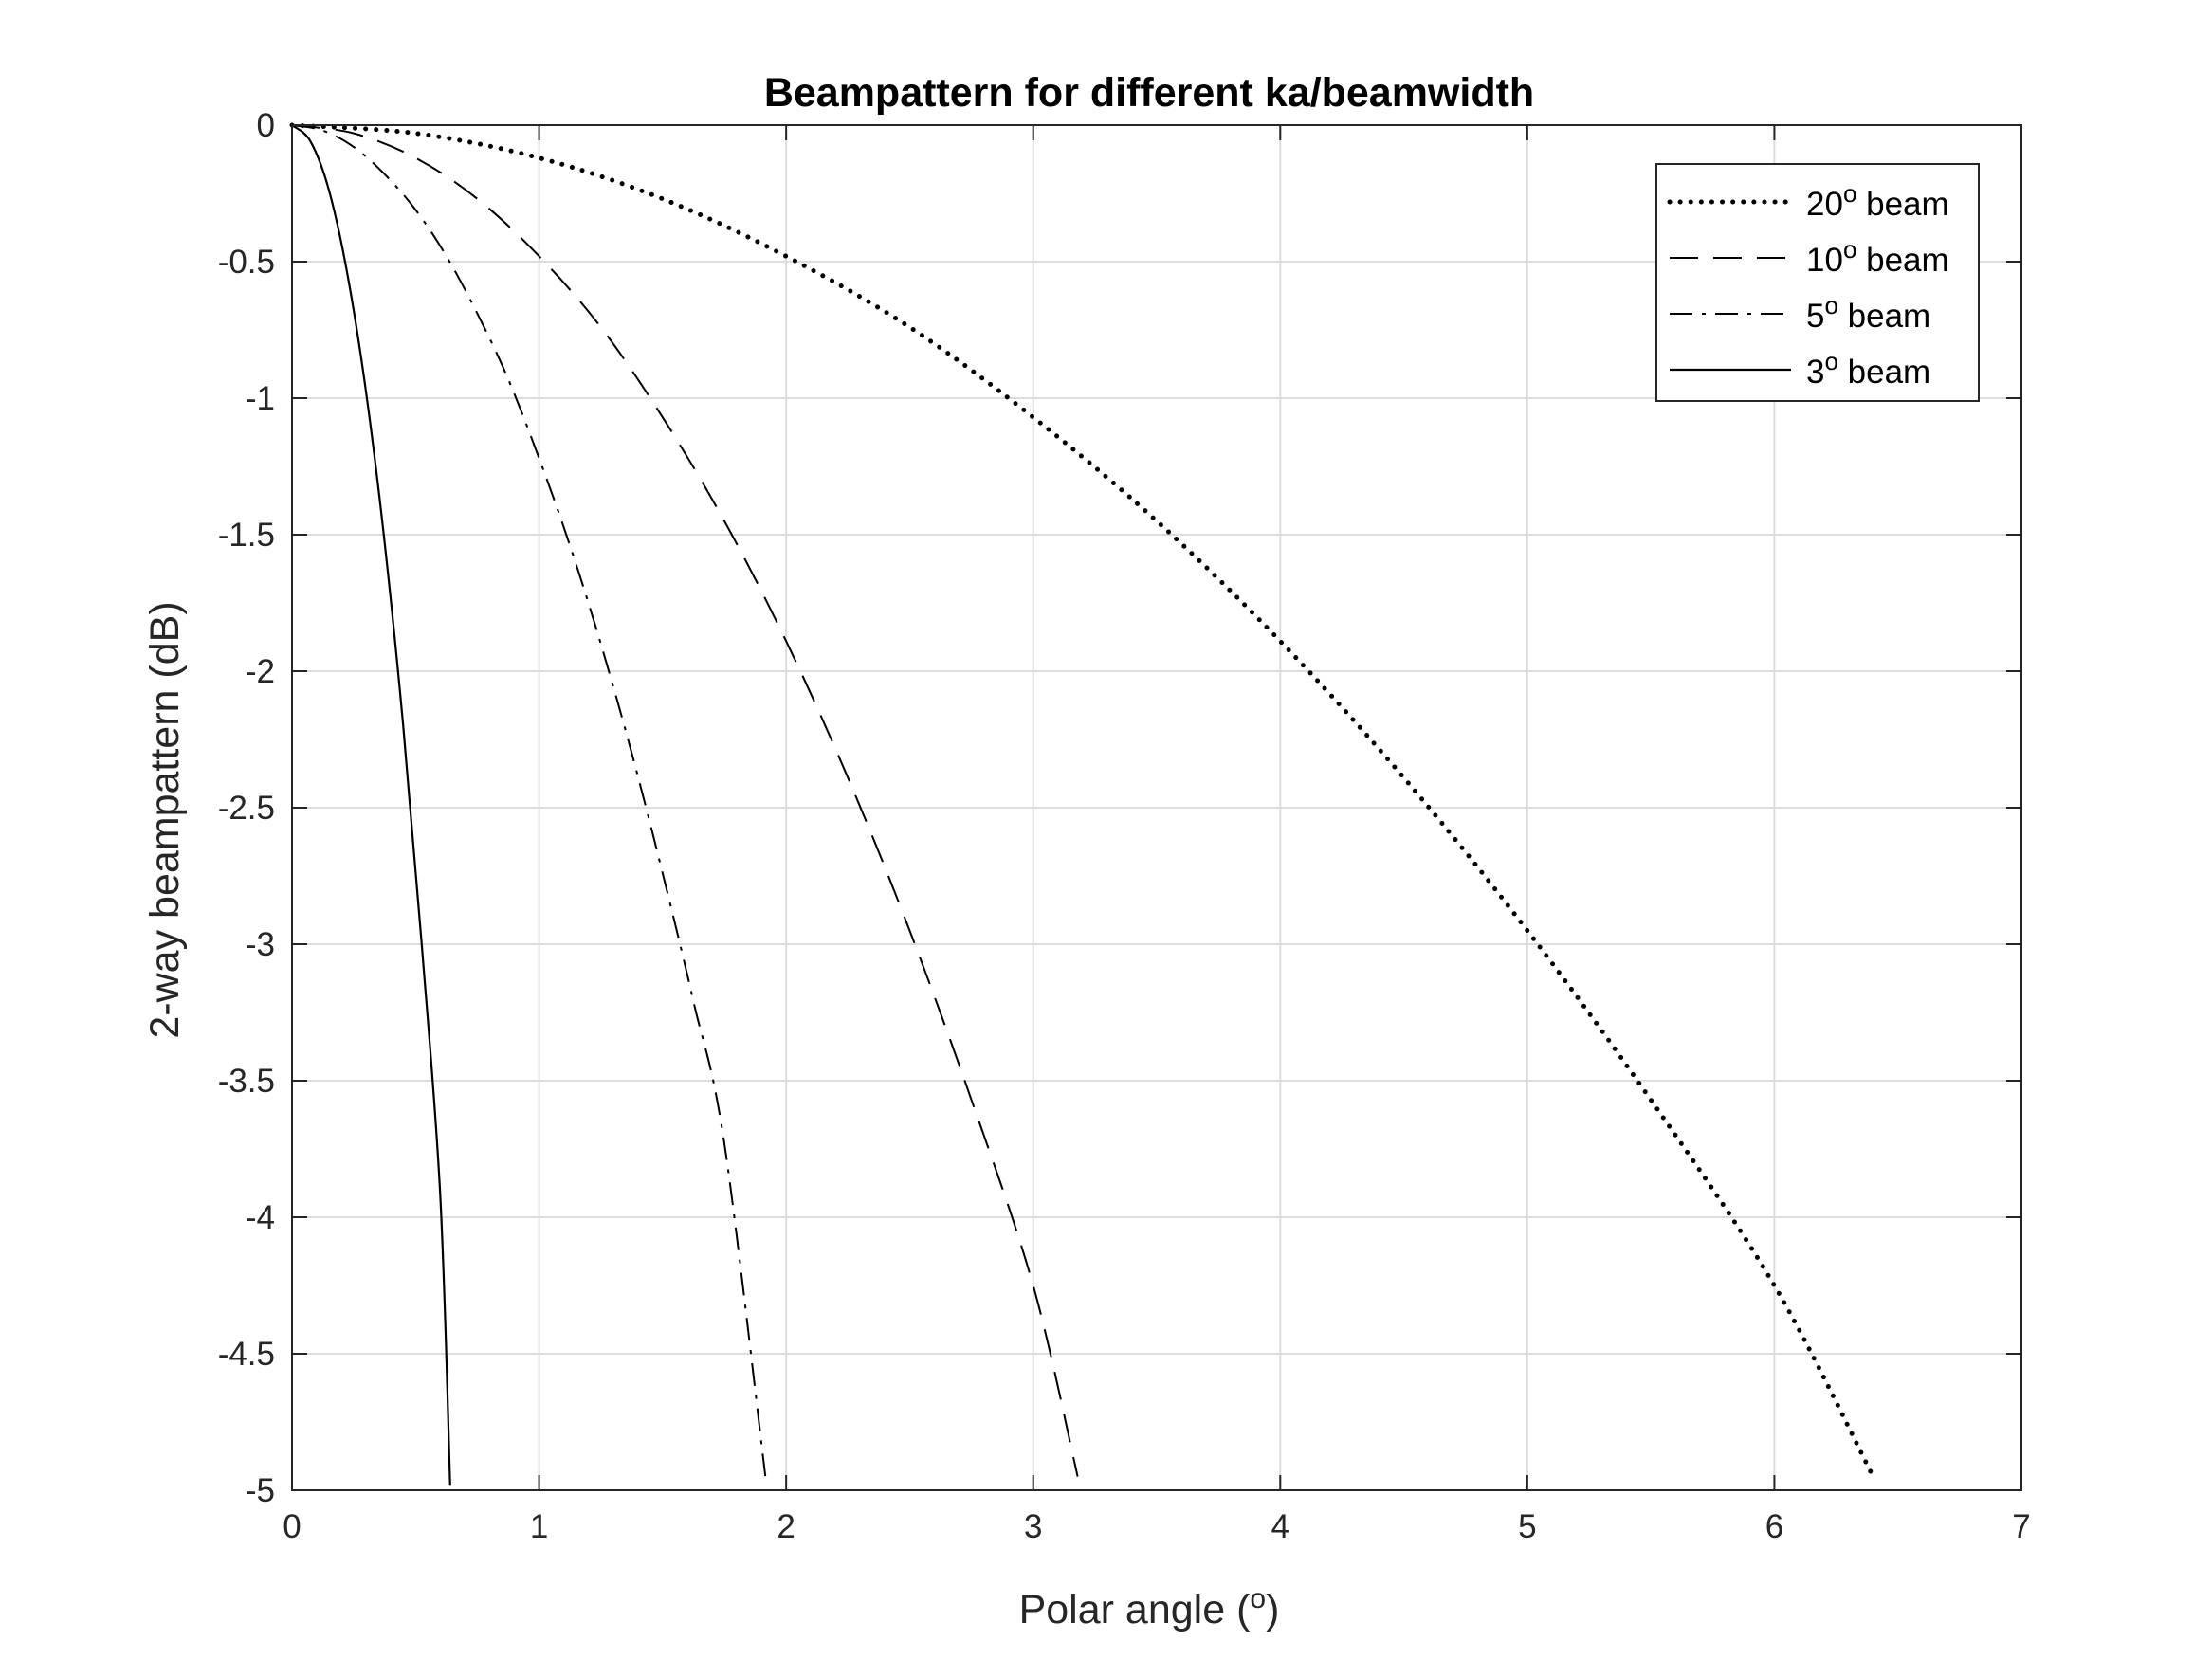 This screenshot has width=2212, height=1659. What do you see at coordinates (246, 1354) in the screenshot?
I see `y-tick-label: -4.5` at bounding box center [246, 1354].